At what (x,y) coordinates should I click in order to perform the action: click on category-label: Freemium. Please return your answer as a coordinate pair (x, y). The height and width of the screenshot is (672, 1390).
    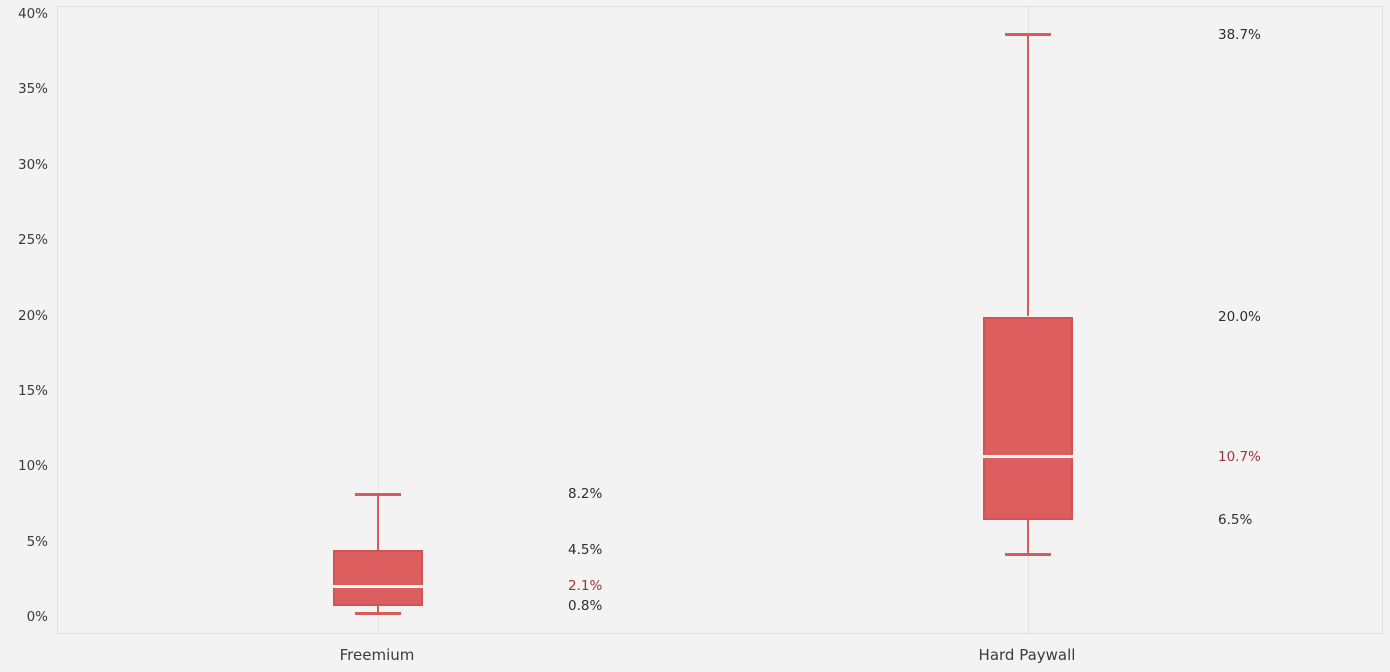
    Looking at the image, I should click on (377, 655).